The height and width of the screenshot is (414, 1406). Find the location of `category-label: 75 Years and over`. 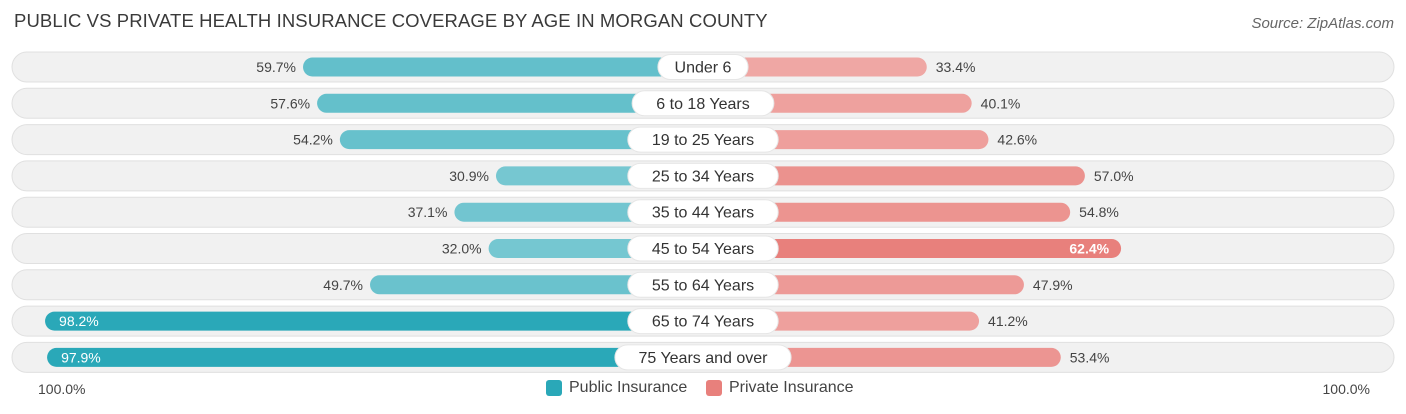

category-label: 75 Years and over is located at coordinates (704, 358).